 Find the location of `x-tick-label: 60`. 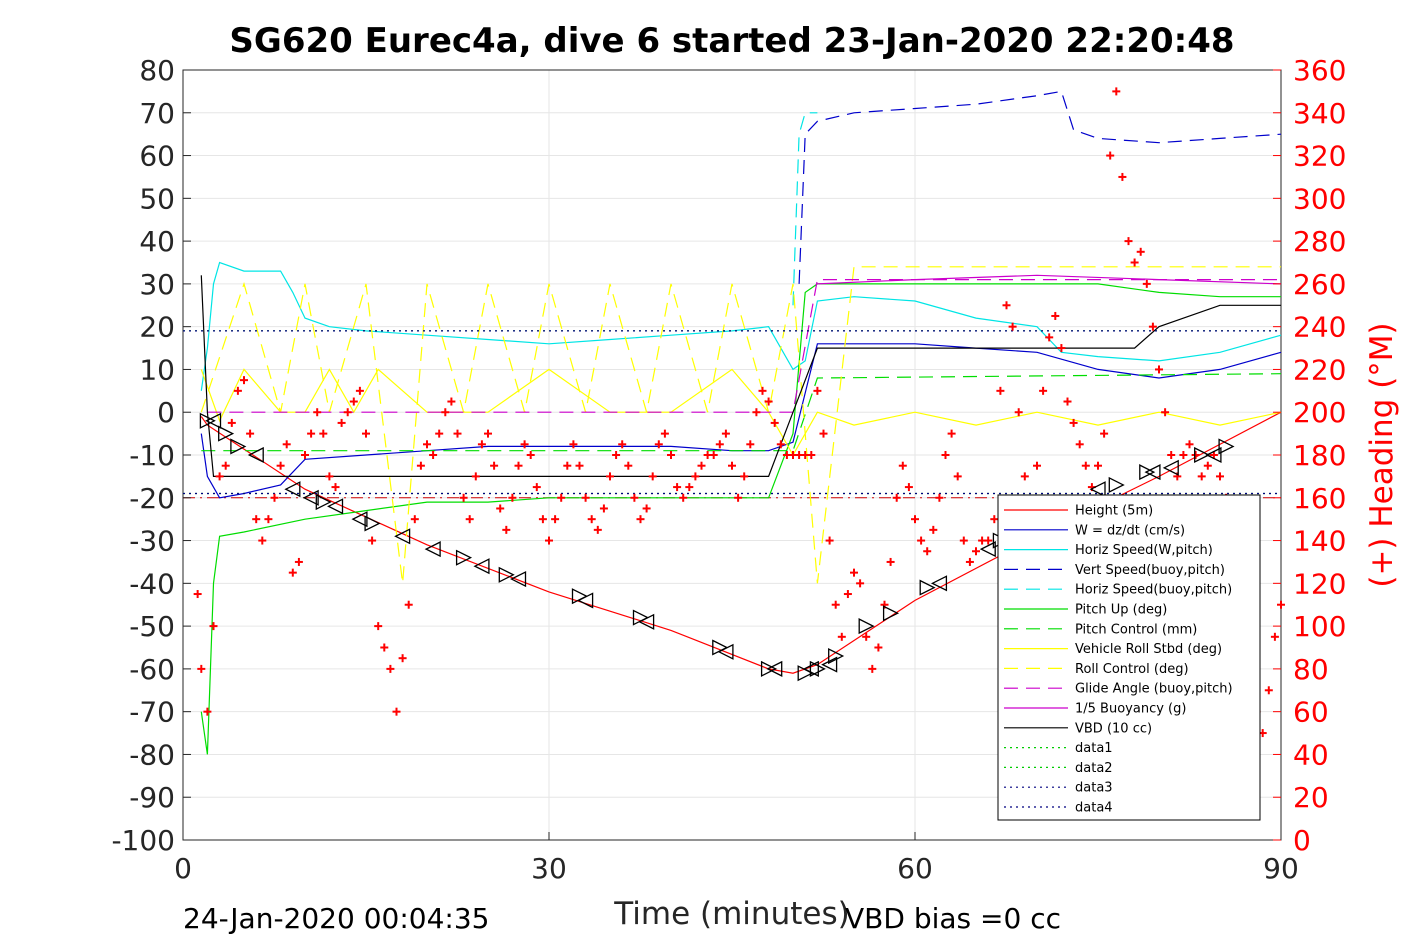

x-tick-label: 60 is located at coordinates (915, 868).